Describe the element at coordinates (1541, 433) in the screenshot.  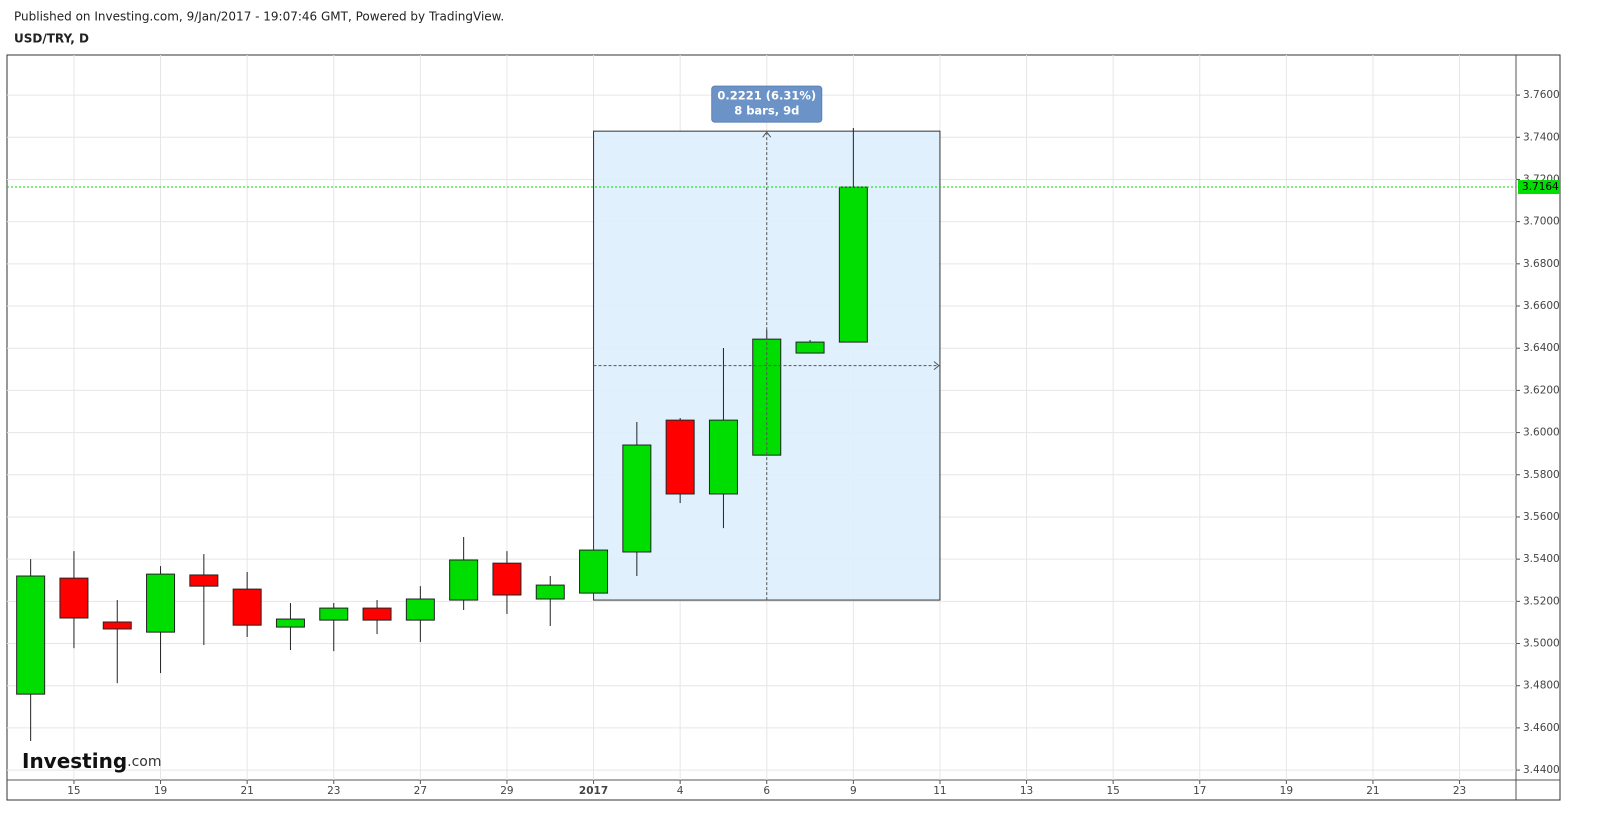
I see `y-tick-label: 3.6000` at that location.